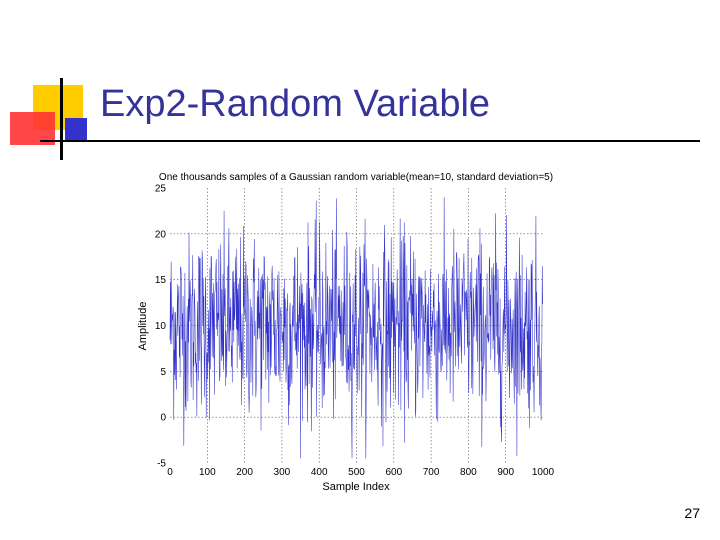 Image resolution: width=720 pixels, height=540 pixels. I want to click on y-tick-label: -5, so click(161, 464).